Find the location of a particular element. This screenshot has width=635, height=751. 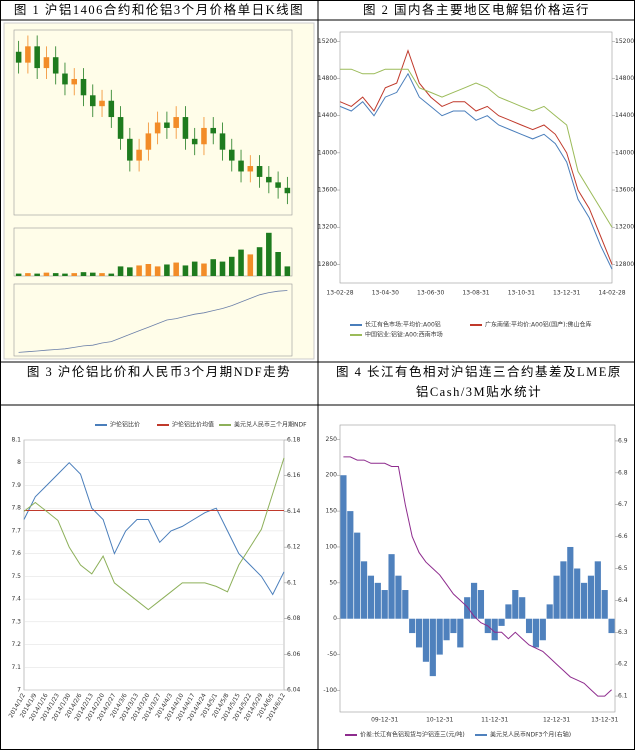

legend-label: 中国铝业:铝锭:A00:西南市场 is located at coordinates (404, 335).